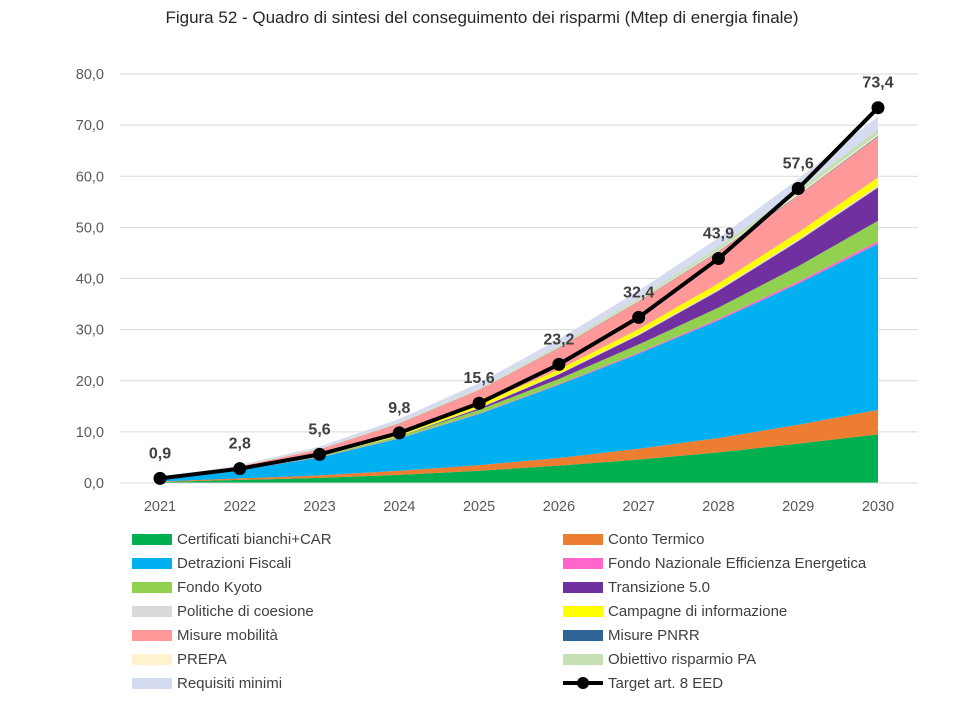  Describe the element at coordinates (698, 611) in the screenshot. I see `legend-label: Campagne di informazione` at that location.